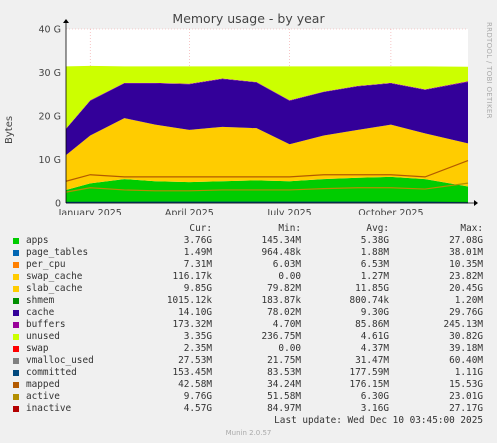  I want to click on legend-series-name: per_cpu, so click(46, 264).